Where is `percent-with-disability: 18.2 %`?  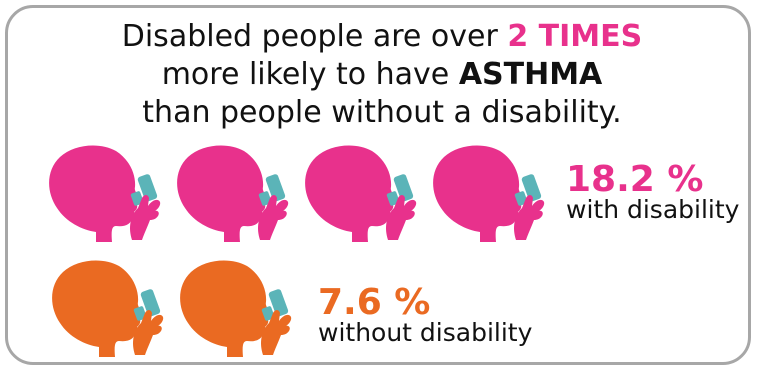 percent-with-disability: 18.2 % is located at coordinates (635, 179).